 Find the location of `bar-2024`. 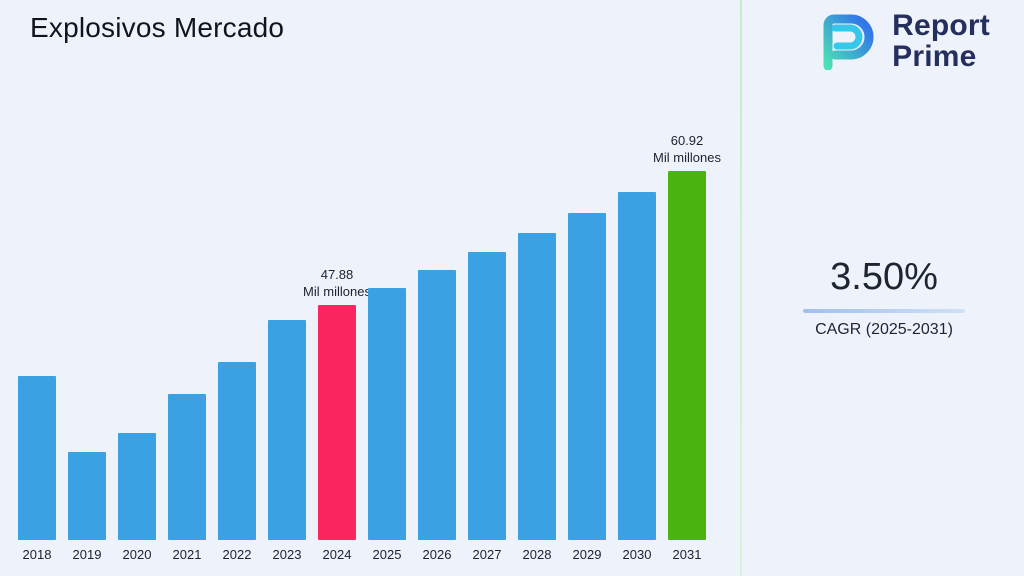

bar-2024 is located at coordinates (337, 422).